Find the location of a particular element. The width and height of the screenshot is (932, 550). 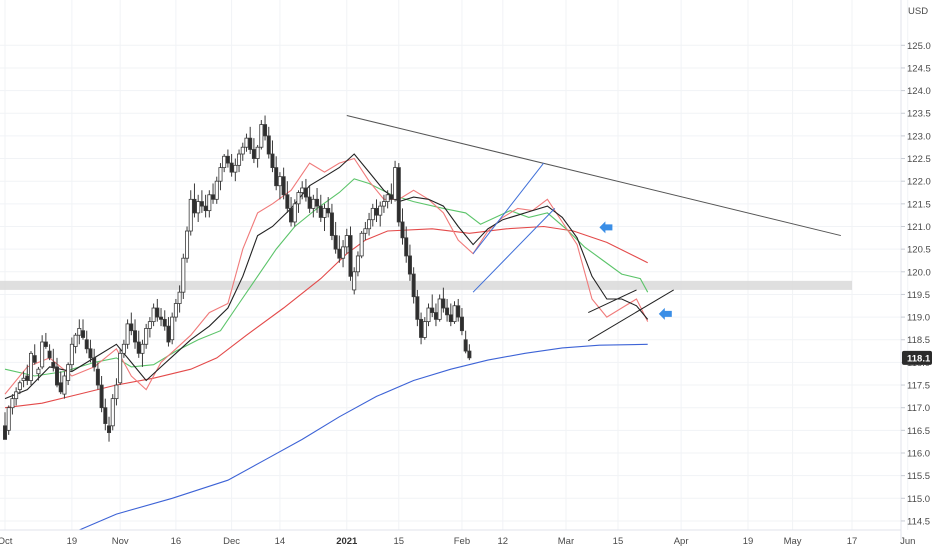

support-zone is located at coordinates (426, 285).